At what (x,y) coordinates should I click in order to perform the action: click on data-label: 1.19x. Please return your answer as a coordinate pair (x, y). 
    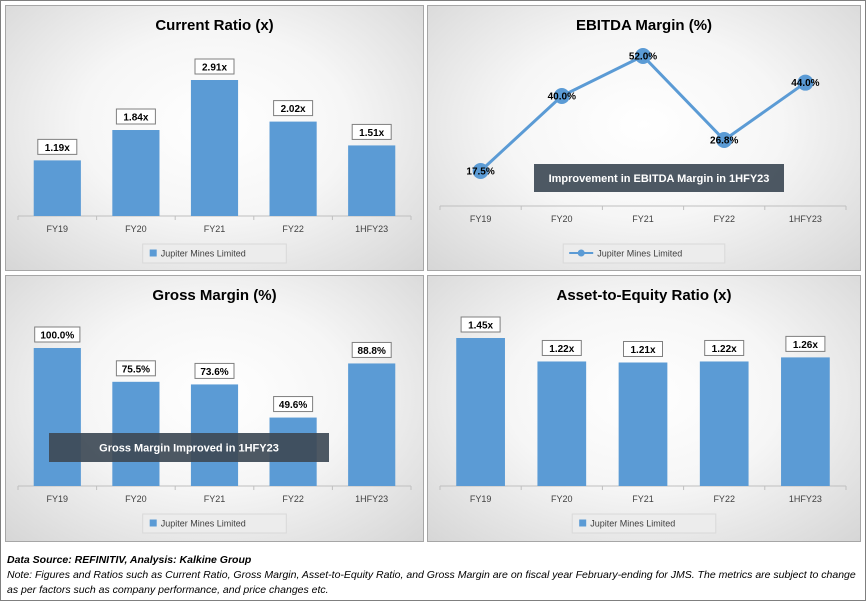
    Looking at the image, I should click on (57, 148).